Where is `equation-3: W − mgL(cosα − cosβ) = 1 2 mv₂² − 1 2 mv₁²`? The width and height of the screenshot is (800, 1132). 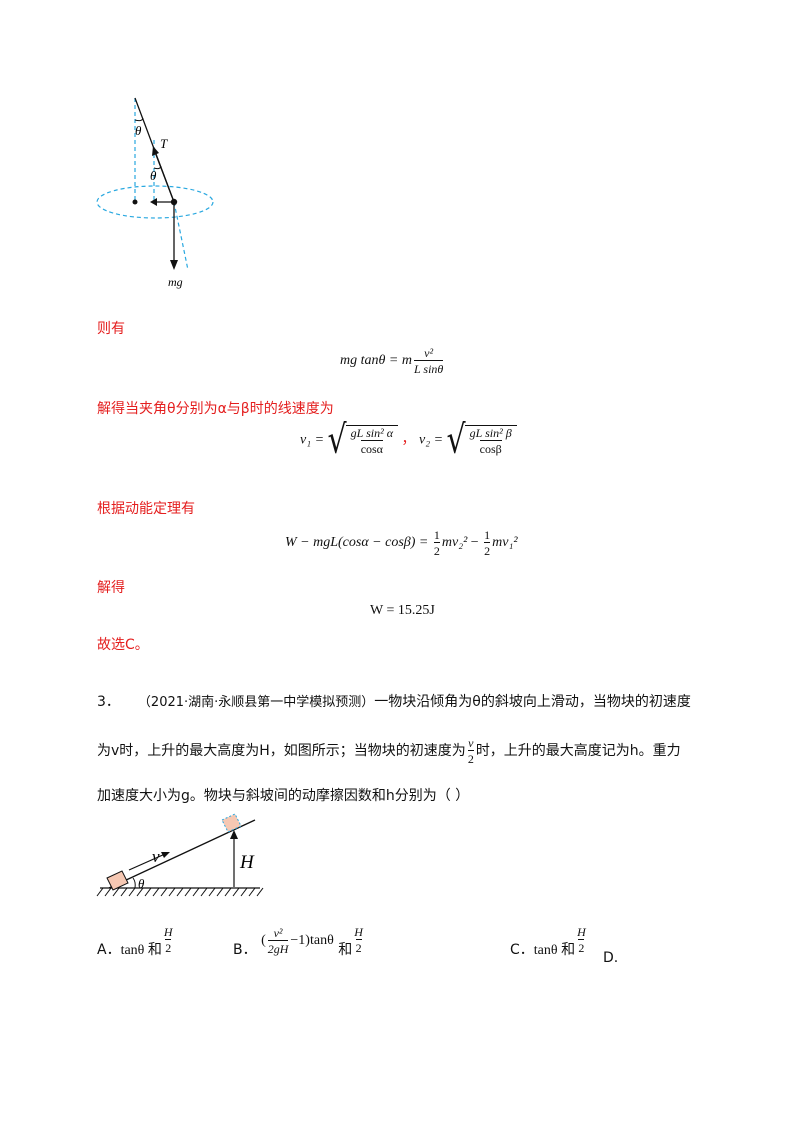
equation-3: W − mgL(cosα − cosβ) = 1 2 mv₂² − 1 2 mv₁² is located at coordinates (401, 543).